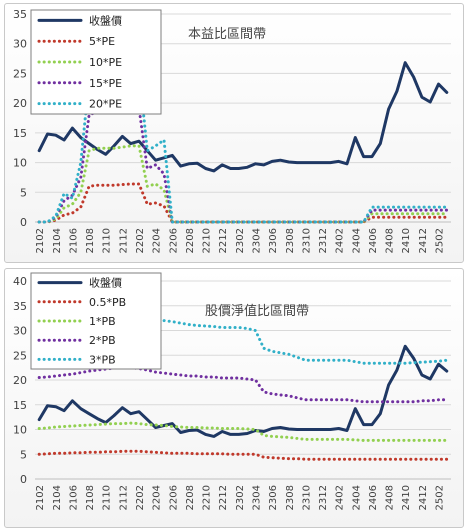  What do you see at coordinates (102, 321) in the screenshot?
I see `legend-label: 1*PB` at bounding box center [102, 321].